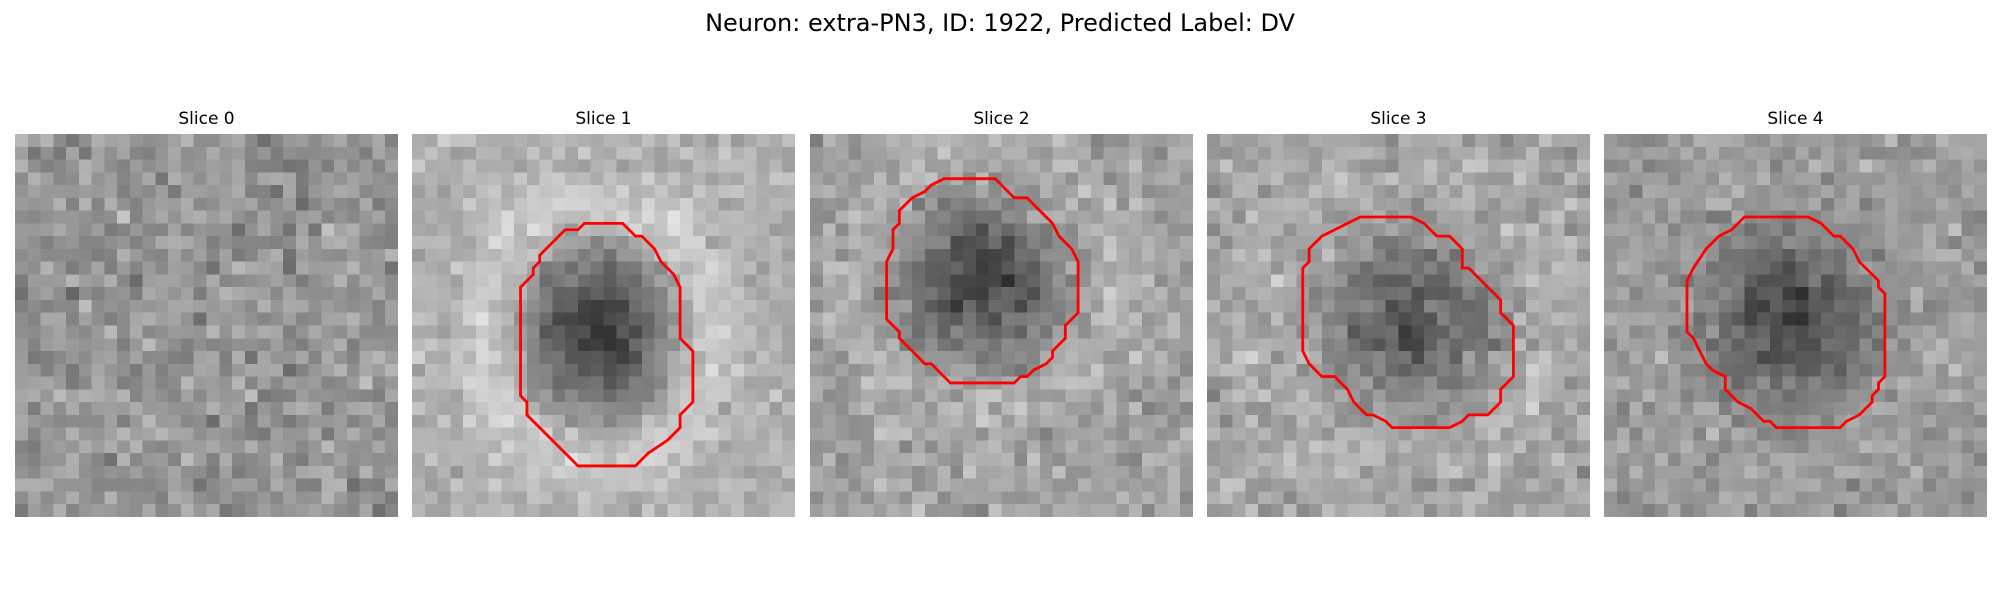 Image resolution: width=2000 pixels, height=600 pixels. I want to click on slice-title-1: Slice 1, so click(603, 119).